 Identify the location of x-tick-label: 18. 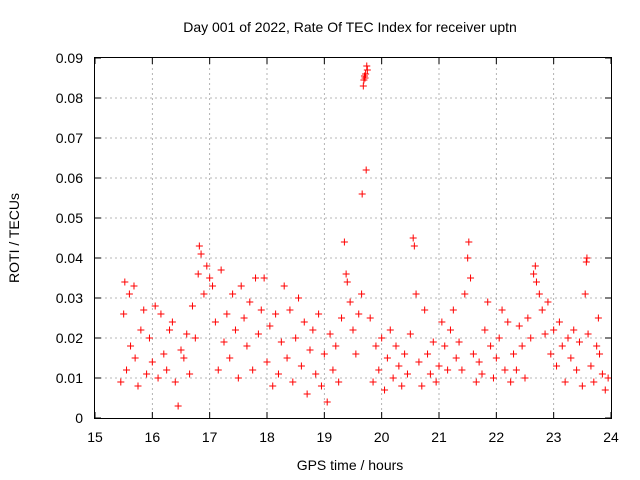
(267, 437).